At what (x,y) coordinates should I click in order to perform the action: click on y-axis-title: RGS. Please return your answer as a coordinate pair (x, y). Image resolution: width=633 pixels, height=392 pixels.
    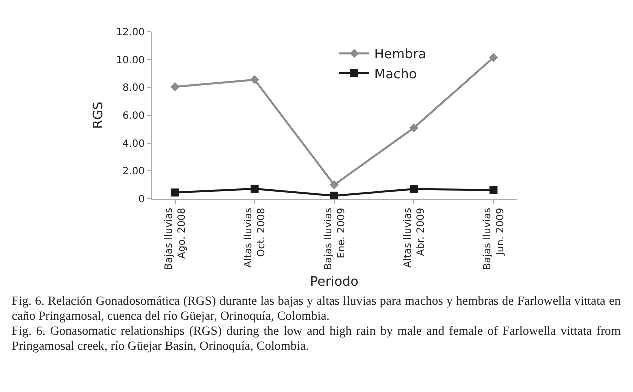
    Looking at the image, I should click on (98, 116).